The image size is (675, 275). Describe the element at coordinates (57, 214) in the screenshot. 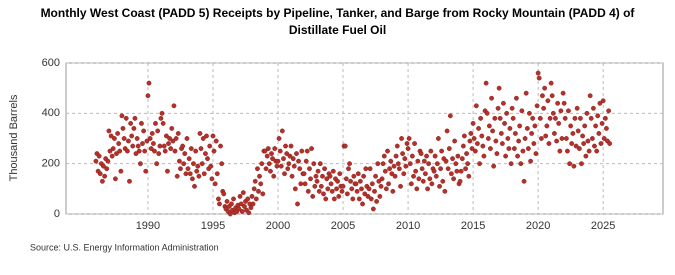

I see `y-tick-label: 0` at that location.